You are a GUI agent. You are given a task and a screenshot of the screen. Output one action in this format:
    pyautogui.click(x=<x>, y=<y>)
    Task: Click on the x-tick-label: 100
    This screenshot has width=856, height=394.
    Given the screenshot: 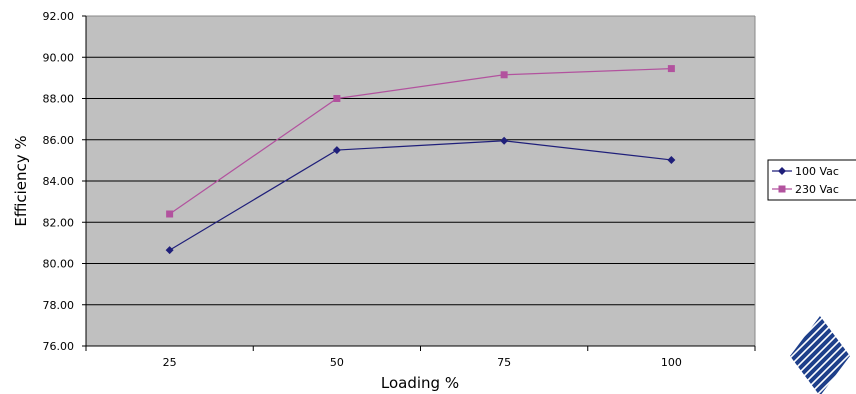 What is the action you would take?
    pyautogui.click(x=671, y=362)
    